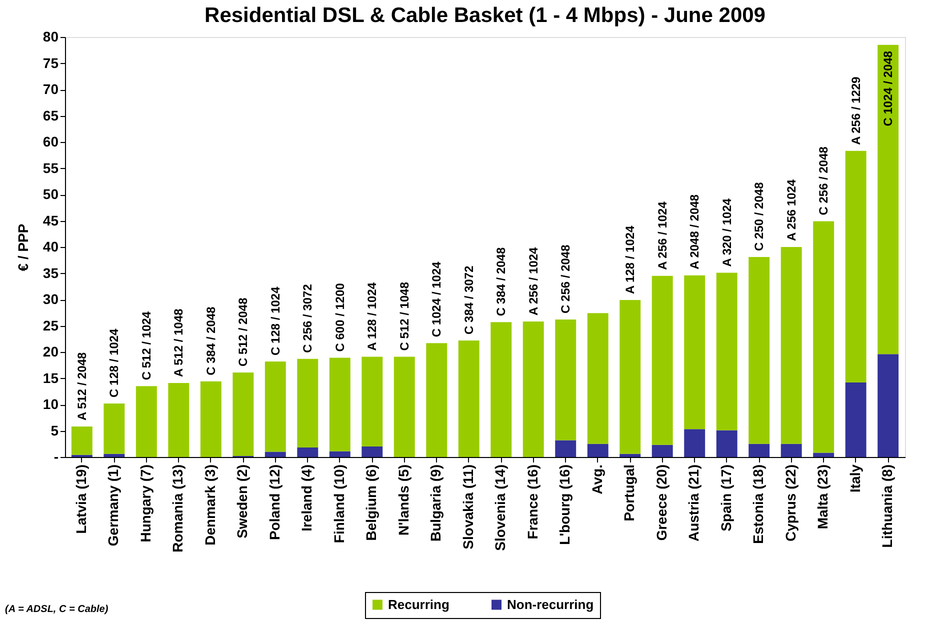 This screenshot has width=930, height=638. Describe the element at coordinates (403, 500) in the screenshot. I see `x-tick-label: N'lands (5)` at that location.